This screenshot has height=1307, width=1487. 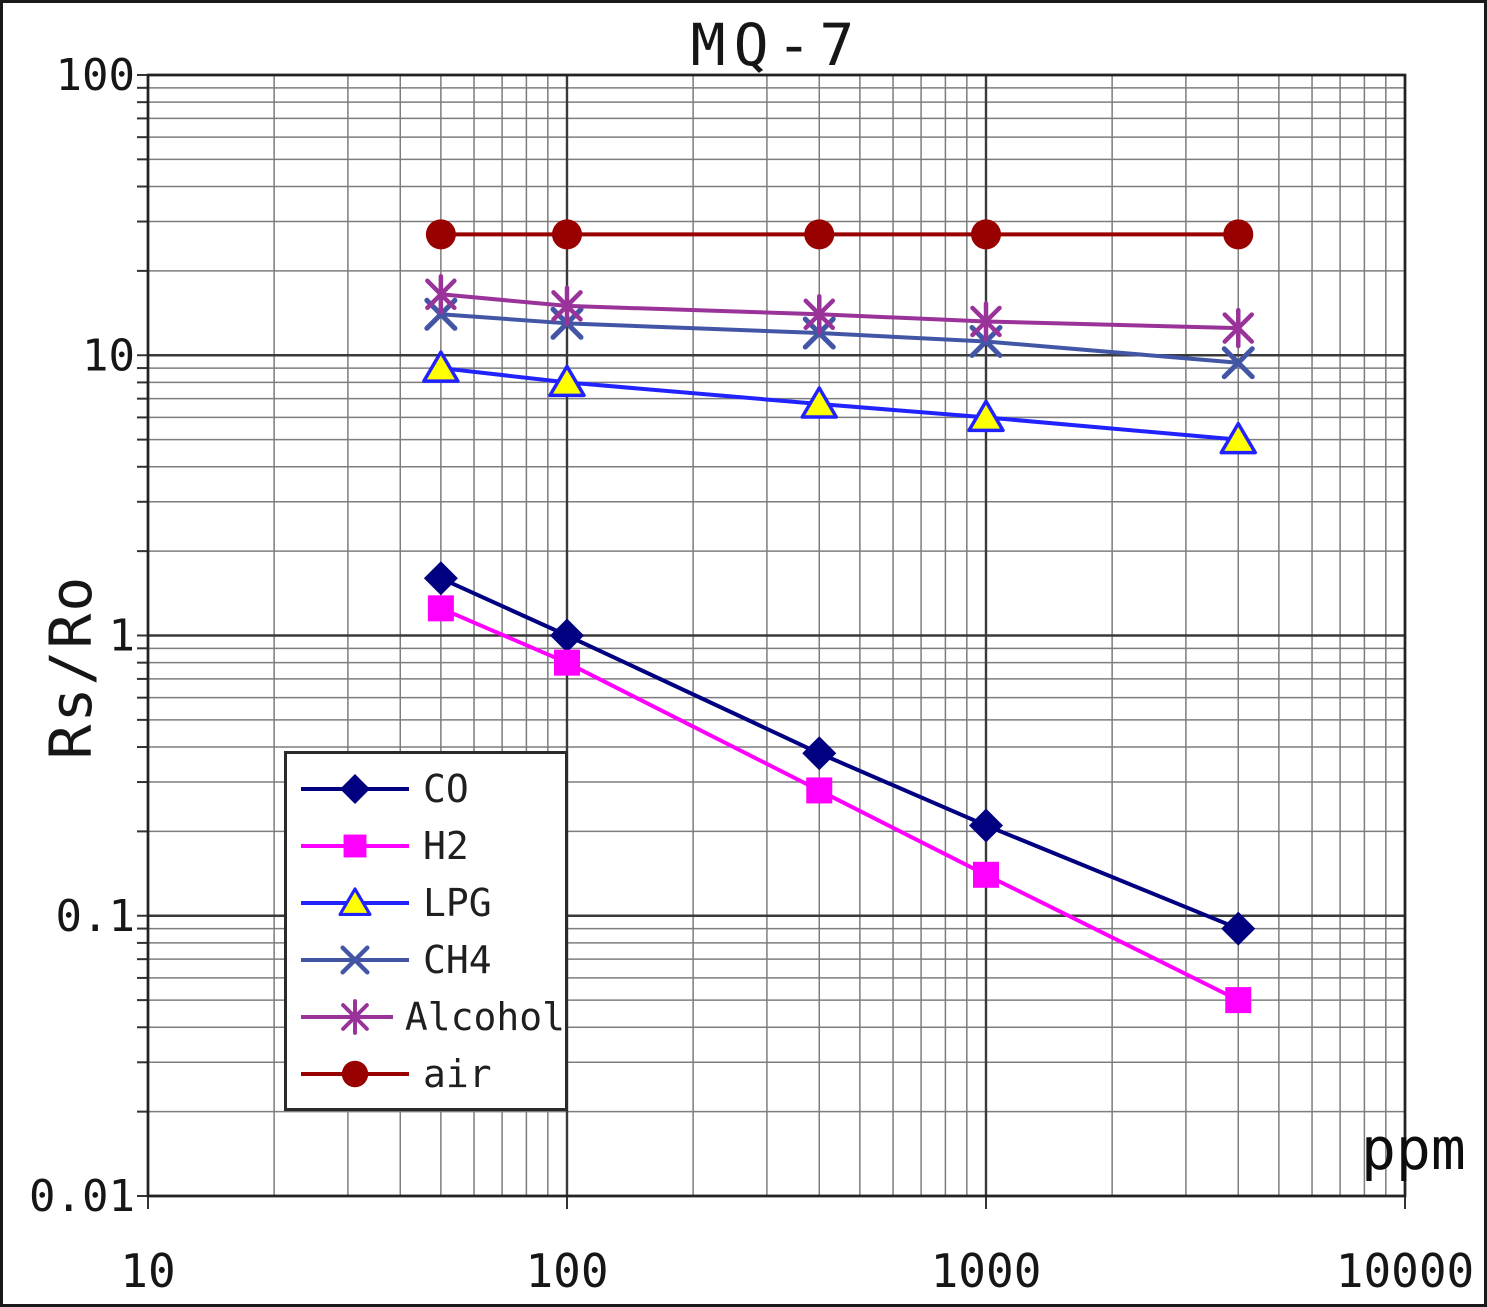 What do you see at coordinates (147, 1271) in the screenshot?
I see `x-tick-label: 10` at bounding box center [147, 1271].